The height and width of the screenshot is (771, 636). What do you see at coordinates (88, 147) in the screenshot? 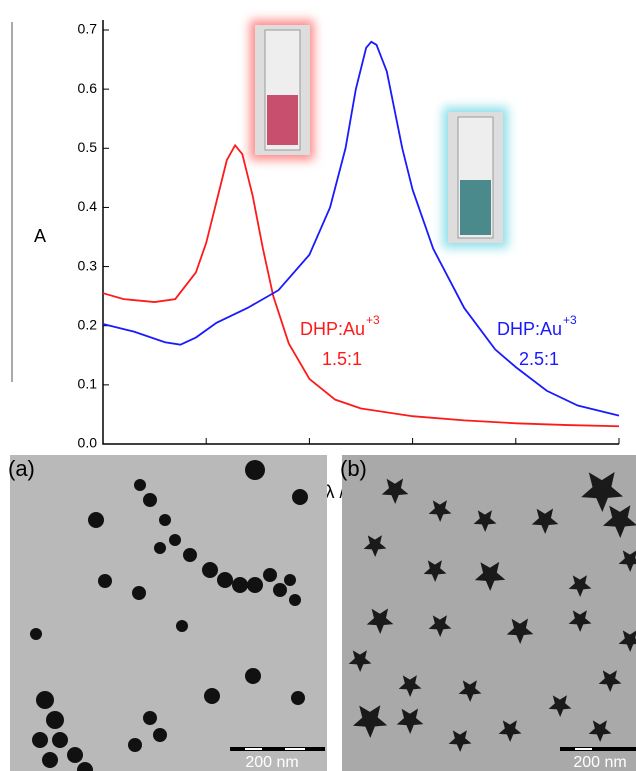
I see `y-tick-label: 0.5` at bounding box center [88, 147].